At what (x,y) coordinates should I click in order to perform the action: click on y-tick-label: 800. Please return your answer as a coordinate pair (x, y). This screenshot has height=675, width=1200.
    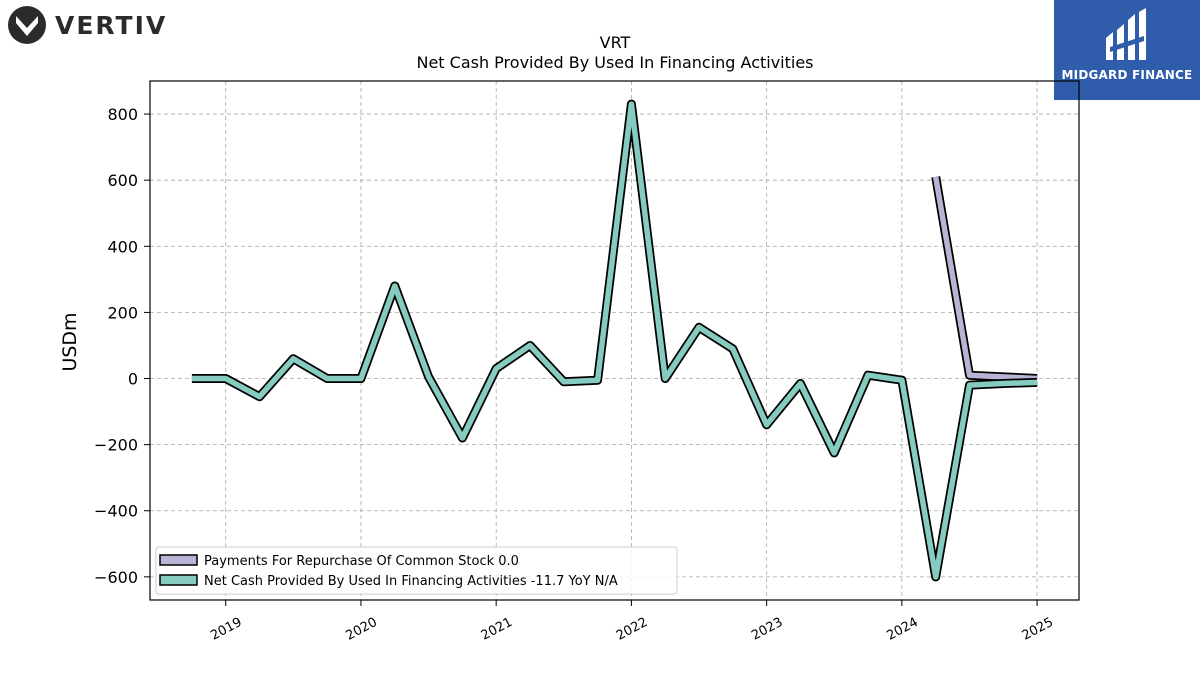
    Looking at the image, I should click on (122, 114).